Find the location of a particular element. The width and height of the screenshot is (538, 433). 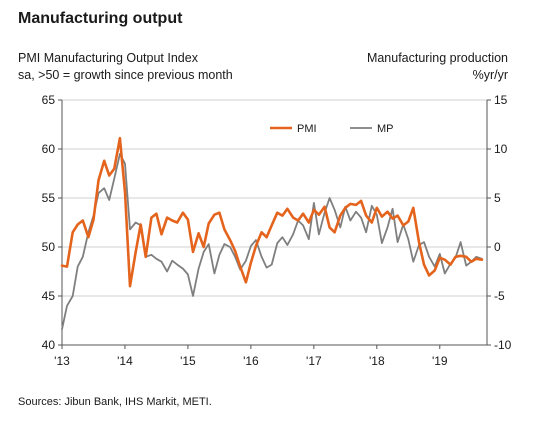

x-tick-label: '18 is located at coordinates (377, 361).